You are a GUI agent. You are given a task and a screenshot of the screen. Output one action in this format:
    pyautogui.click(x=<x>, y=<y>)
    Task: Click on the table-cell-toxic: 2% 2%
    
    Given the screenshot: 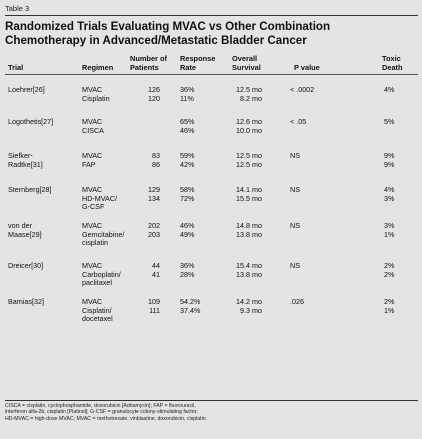 What is the action you would take?
    pyautogui.click(x=395, y=270)
    